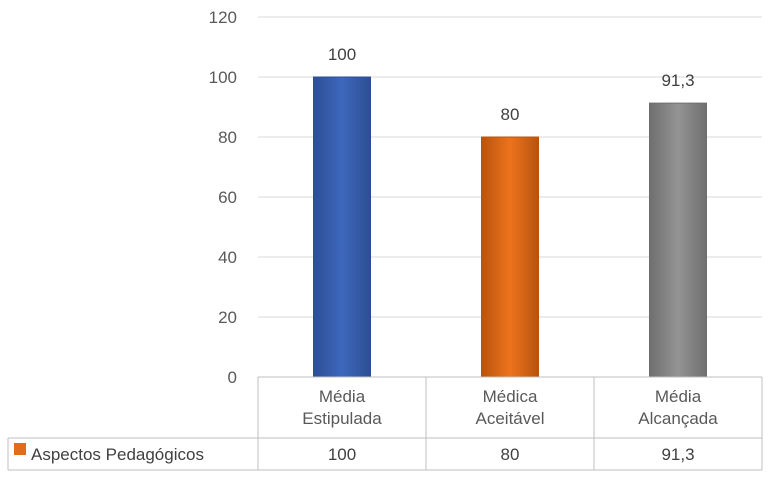 The height and width of the screenshot is (479, 774). Describe the element at coordinates (20, 449) in the screenshot. I see `legend-key` at that location.